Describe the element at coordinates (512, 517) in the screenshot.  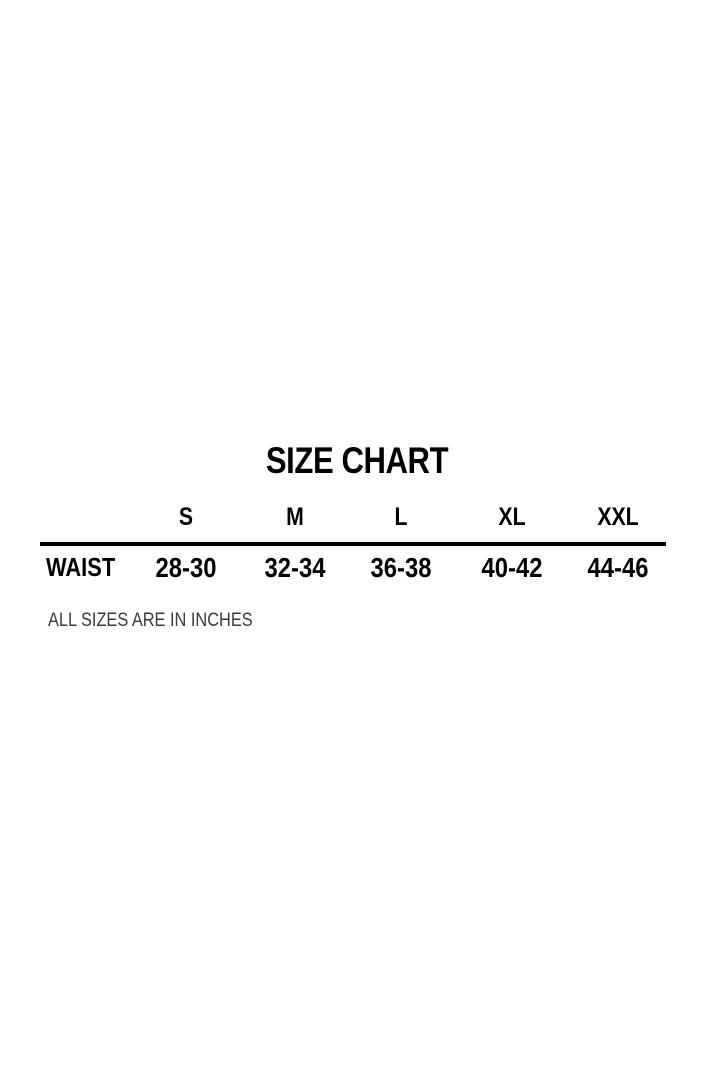
I see `size-header-xl: XL` at that location.